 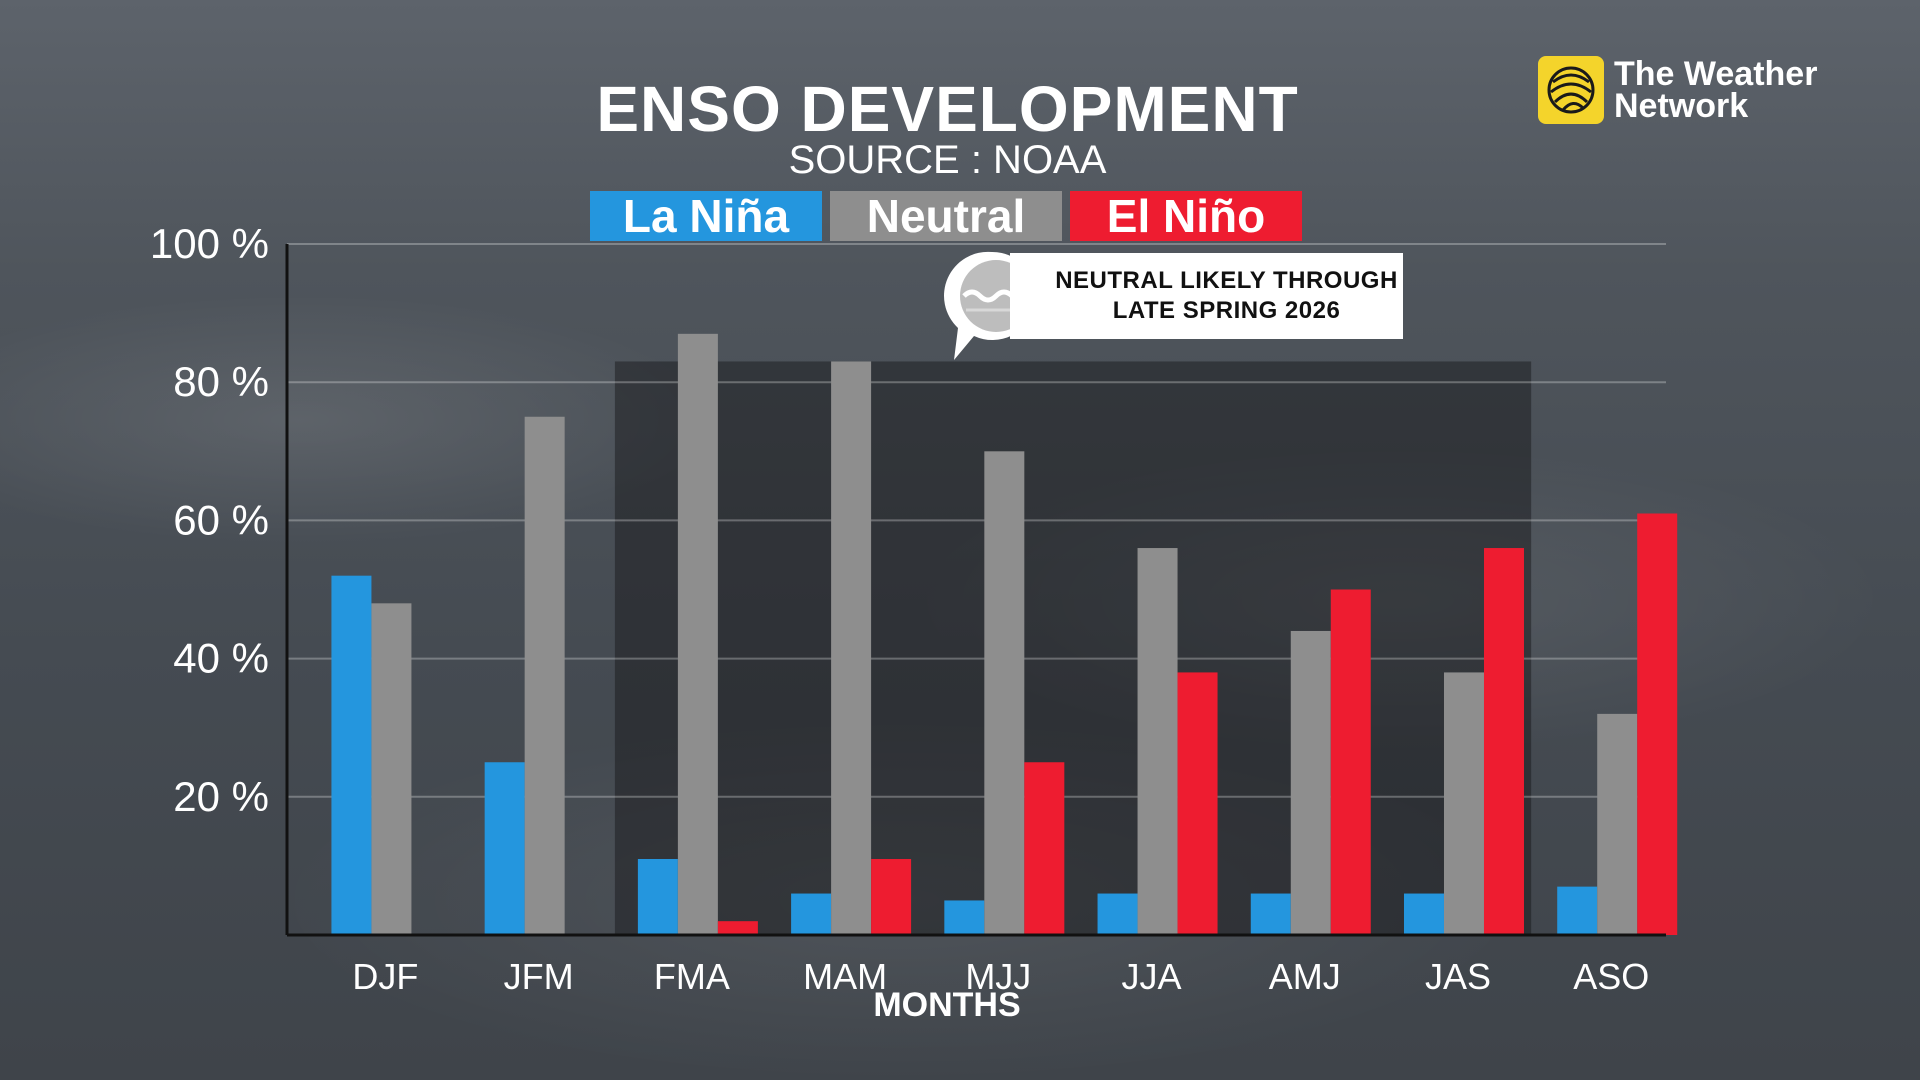 I want to click on bar-neutral-mjj, so click(x=1004, y=693).